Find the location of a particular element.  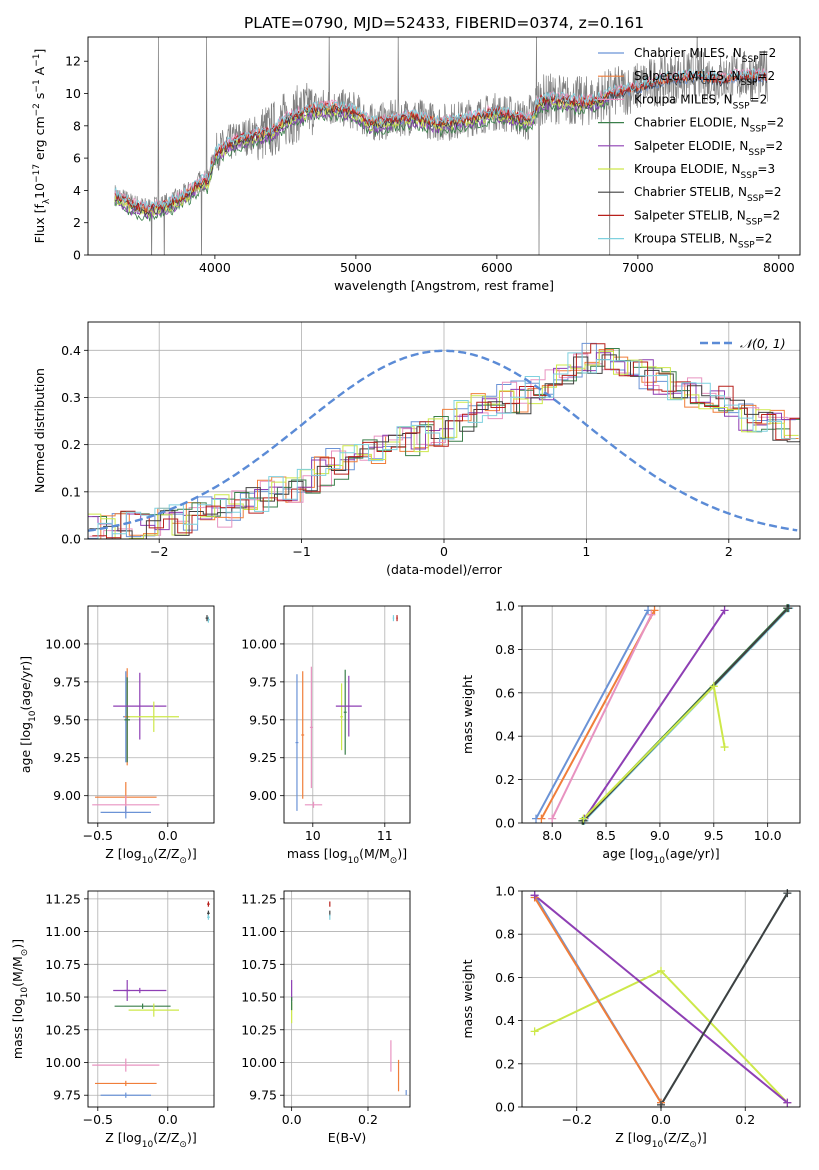

y-tick-label: 0.1 is located at coordinates (71, 491).